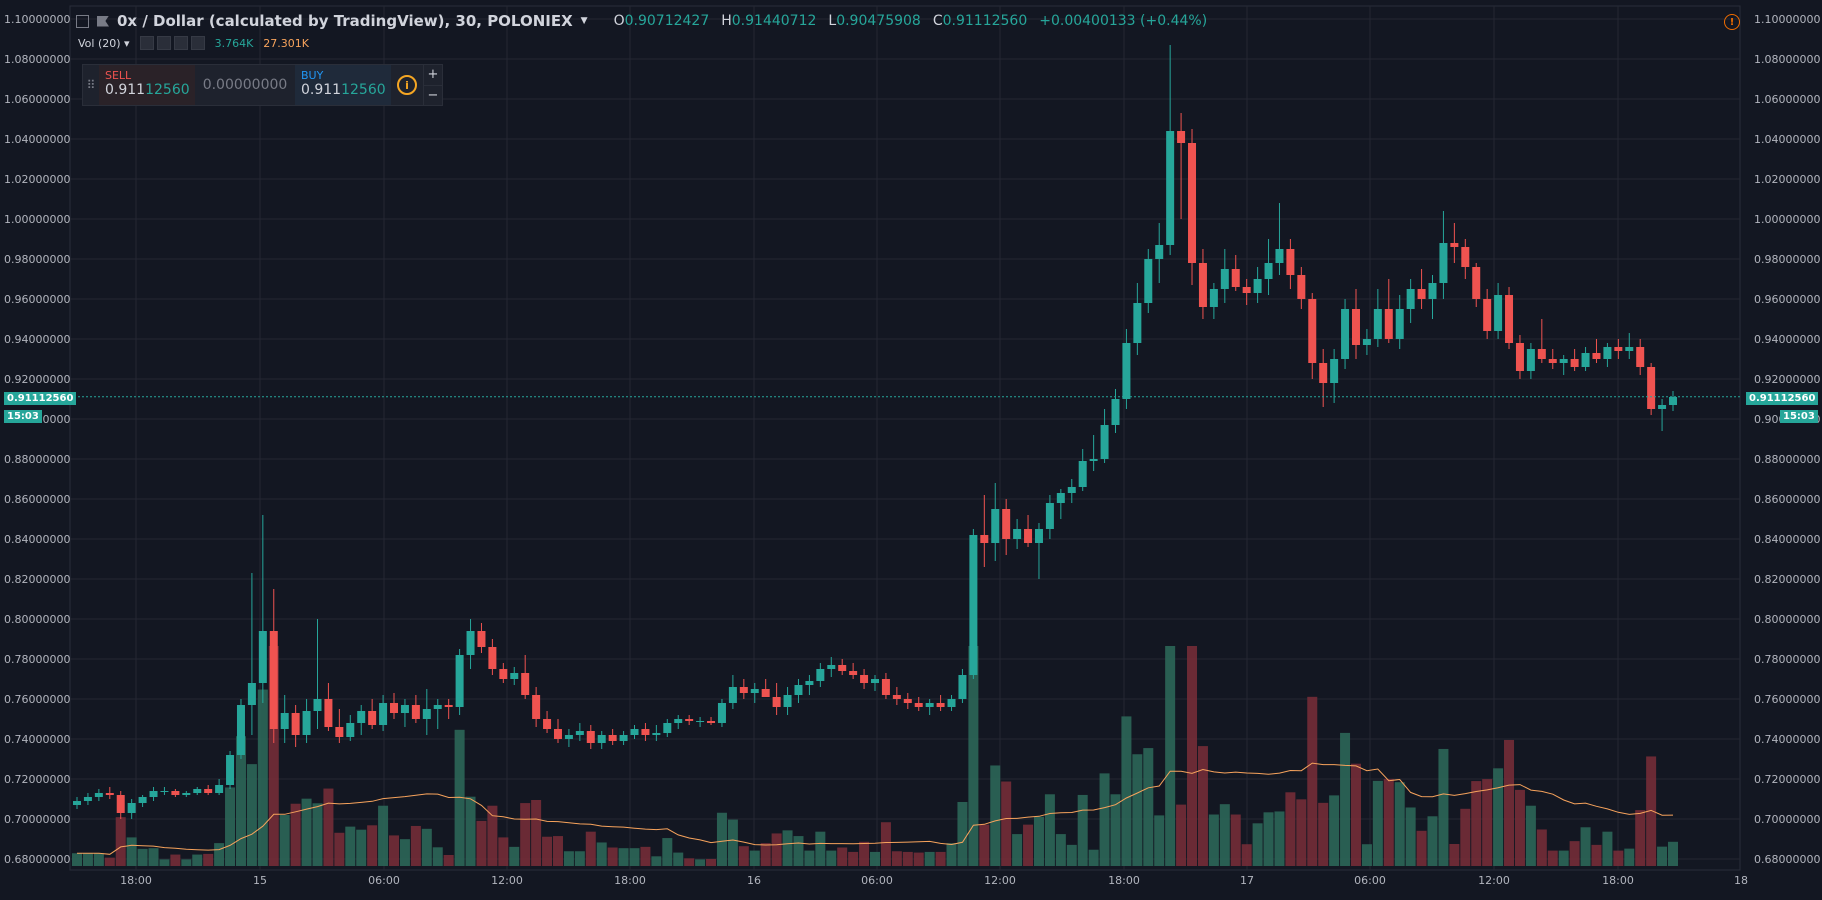  I want to click on y-tick-label-left: 0.78000000, so click(37, 659).